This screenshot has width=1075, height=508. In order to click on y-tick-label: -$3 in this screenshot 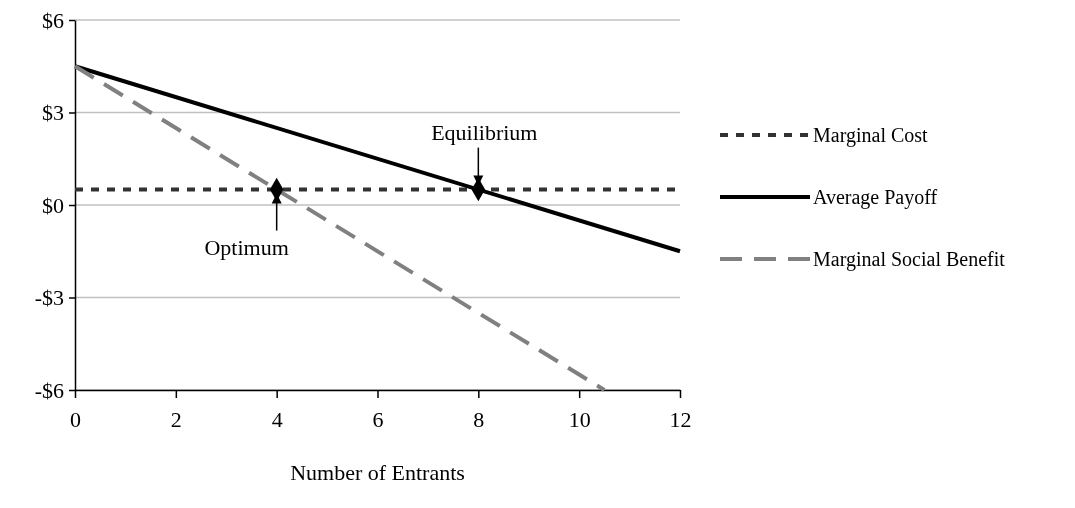, I will do `click(49, 298)`.